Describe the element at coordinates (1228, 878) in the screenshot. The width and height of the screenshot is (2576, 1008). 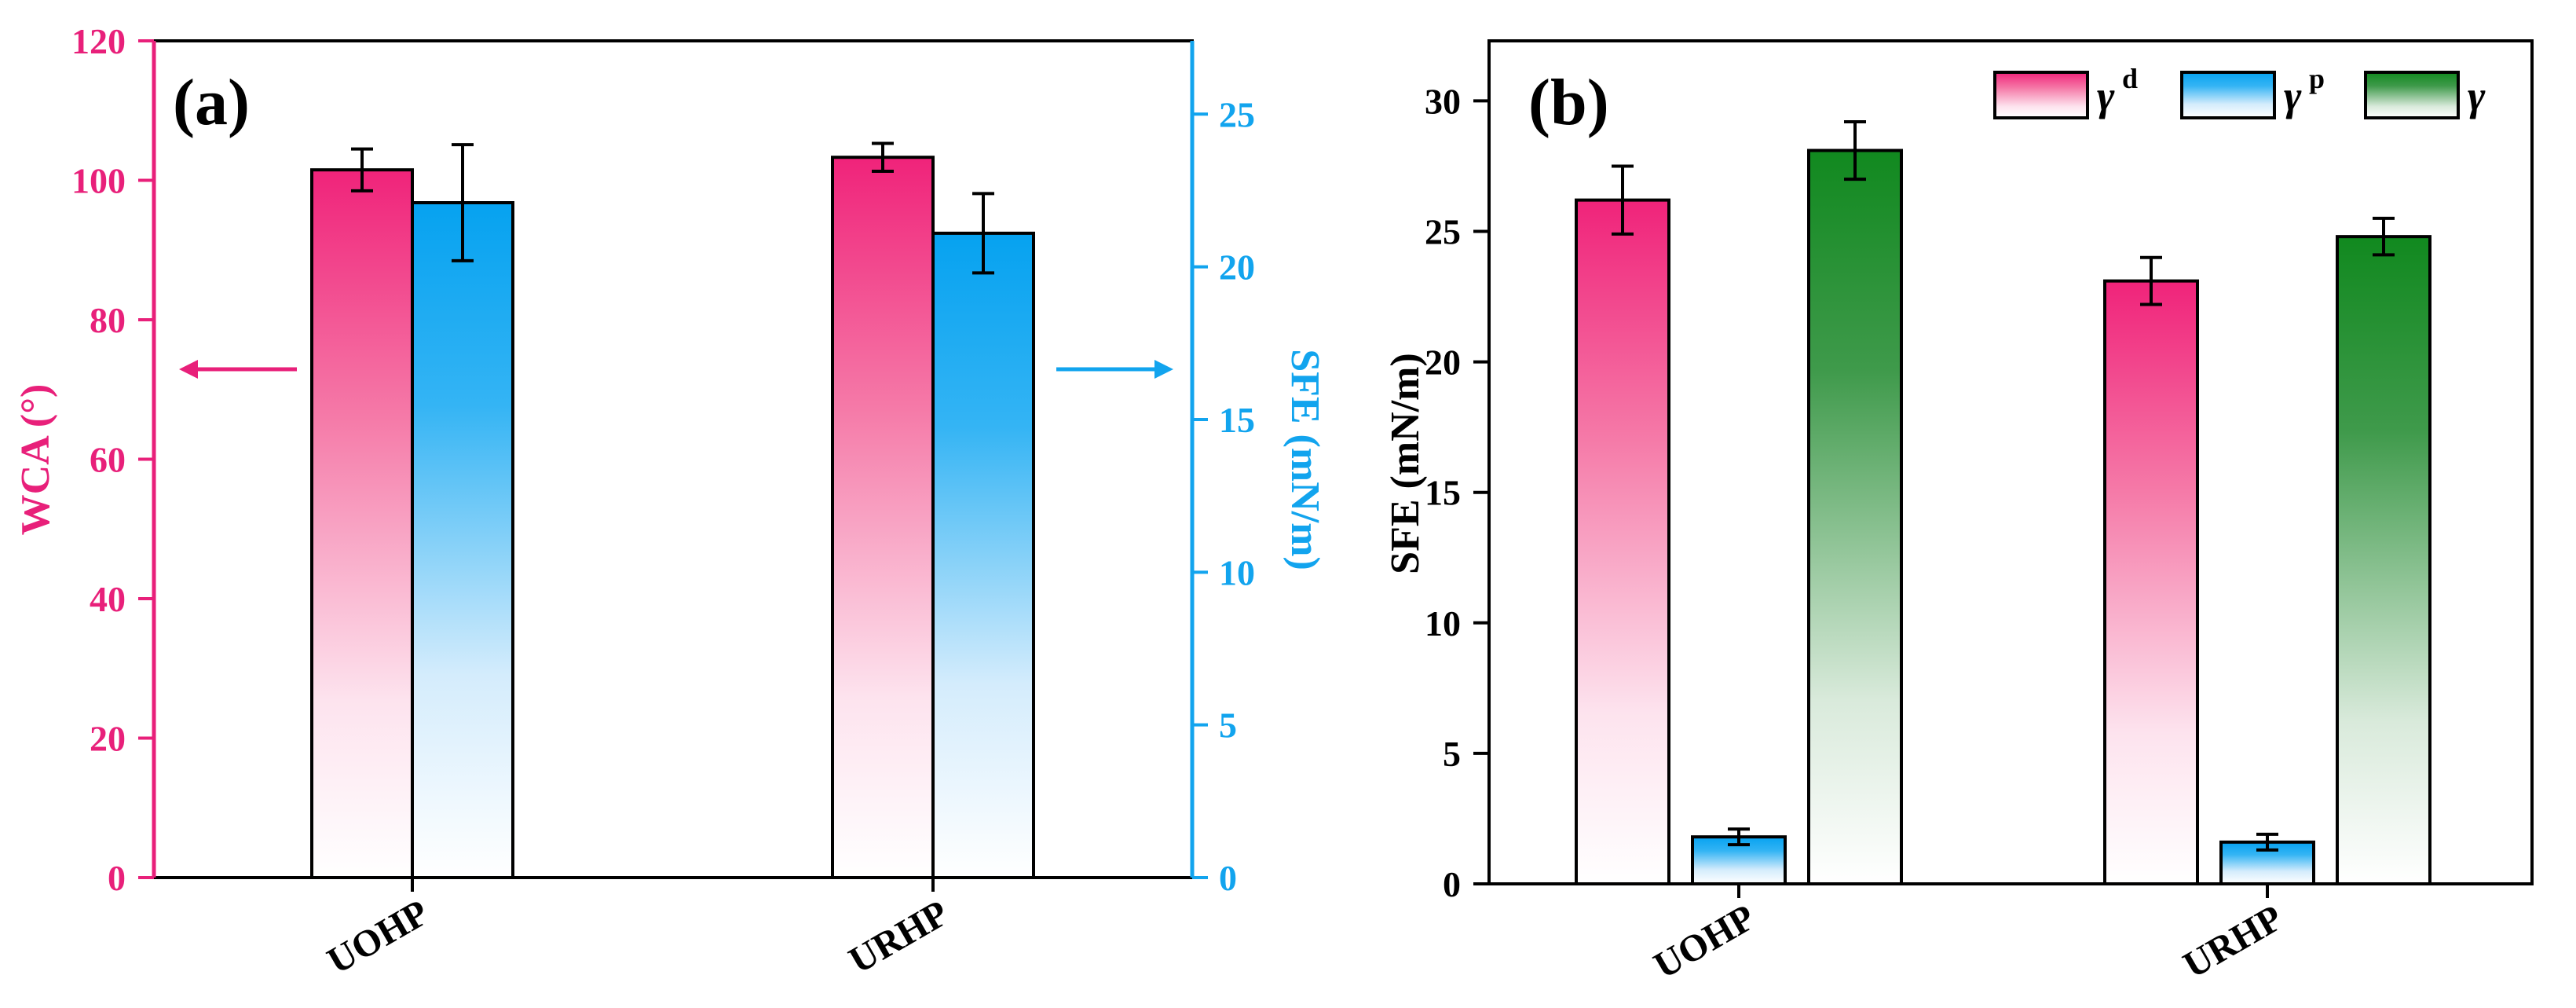
I see `right-tick-label-0: 0` at that location.